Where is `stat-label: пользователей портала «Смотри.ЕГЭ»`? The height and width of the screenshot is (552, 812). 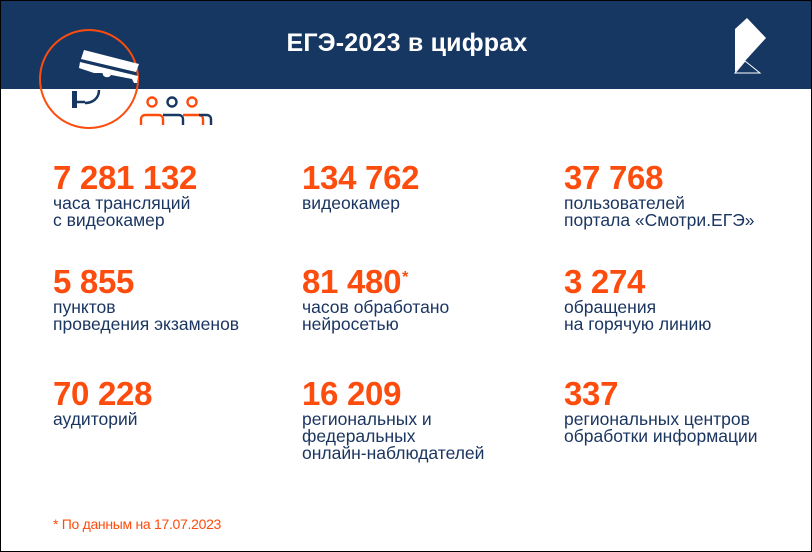 stat-label: пользователей портала «Смотри.ЕГЭ» is located at coordinates (659, 211).